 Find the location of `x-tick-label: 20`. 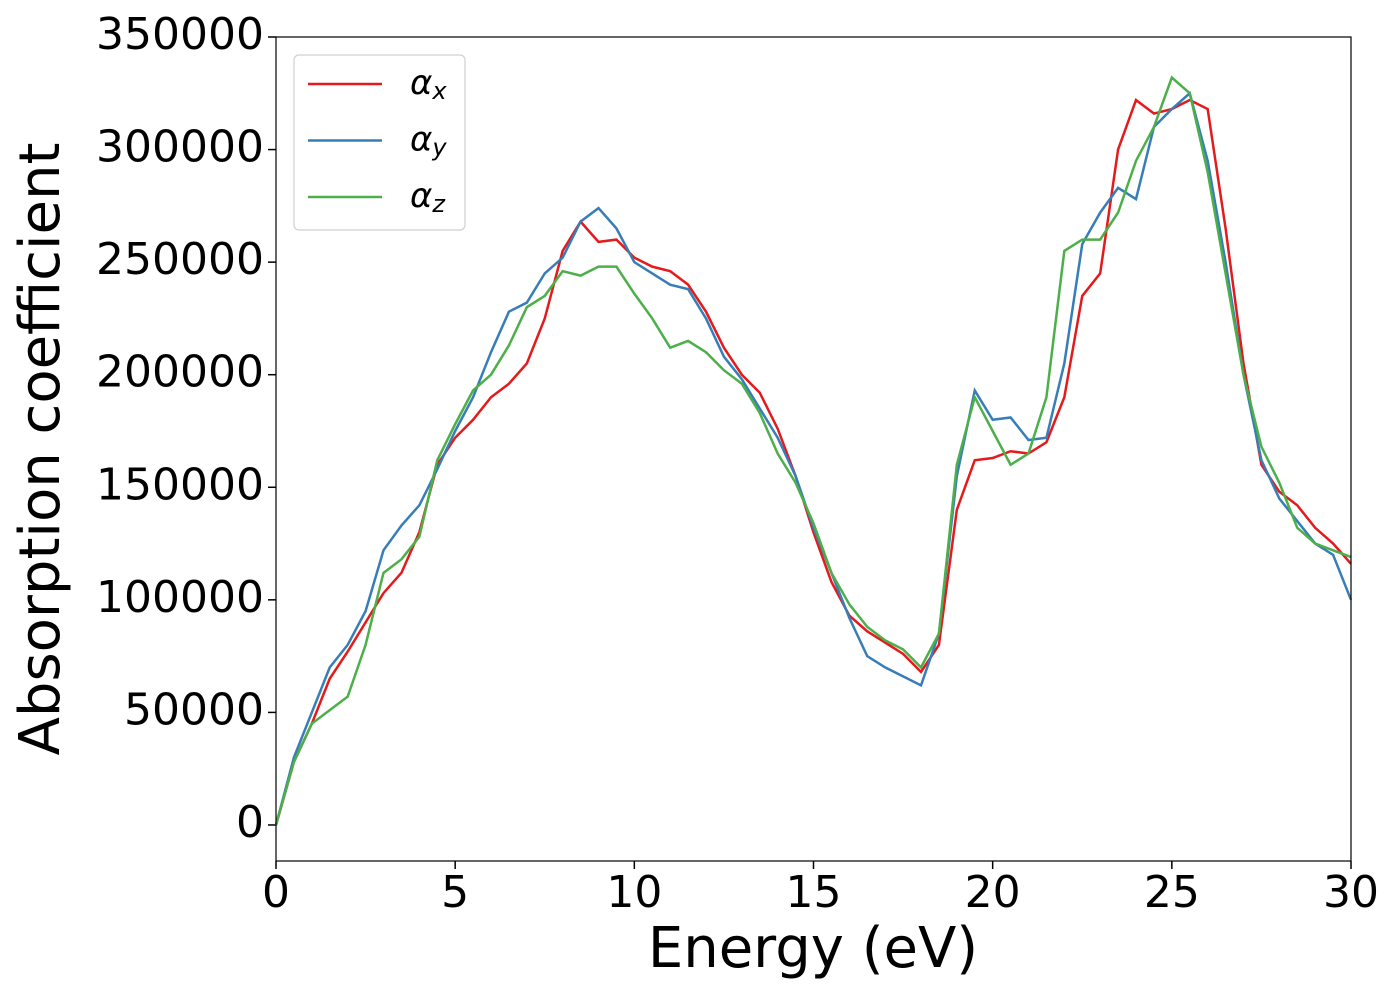

x-tick-label: 20 is located at coordinates (993, 892).